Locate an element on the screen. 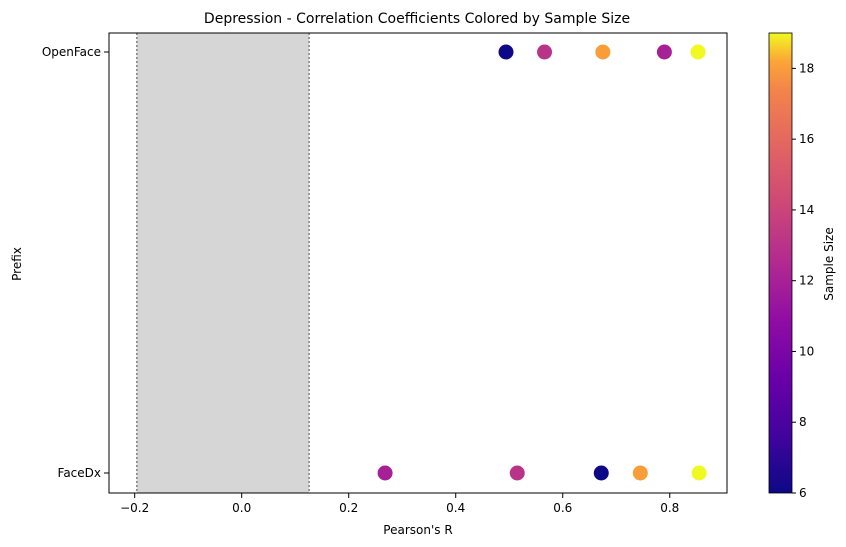  colorbar-gradient is located at coordinates (780, 263).